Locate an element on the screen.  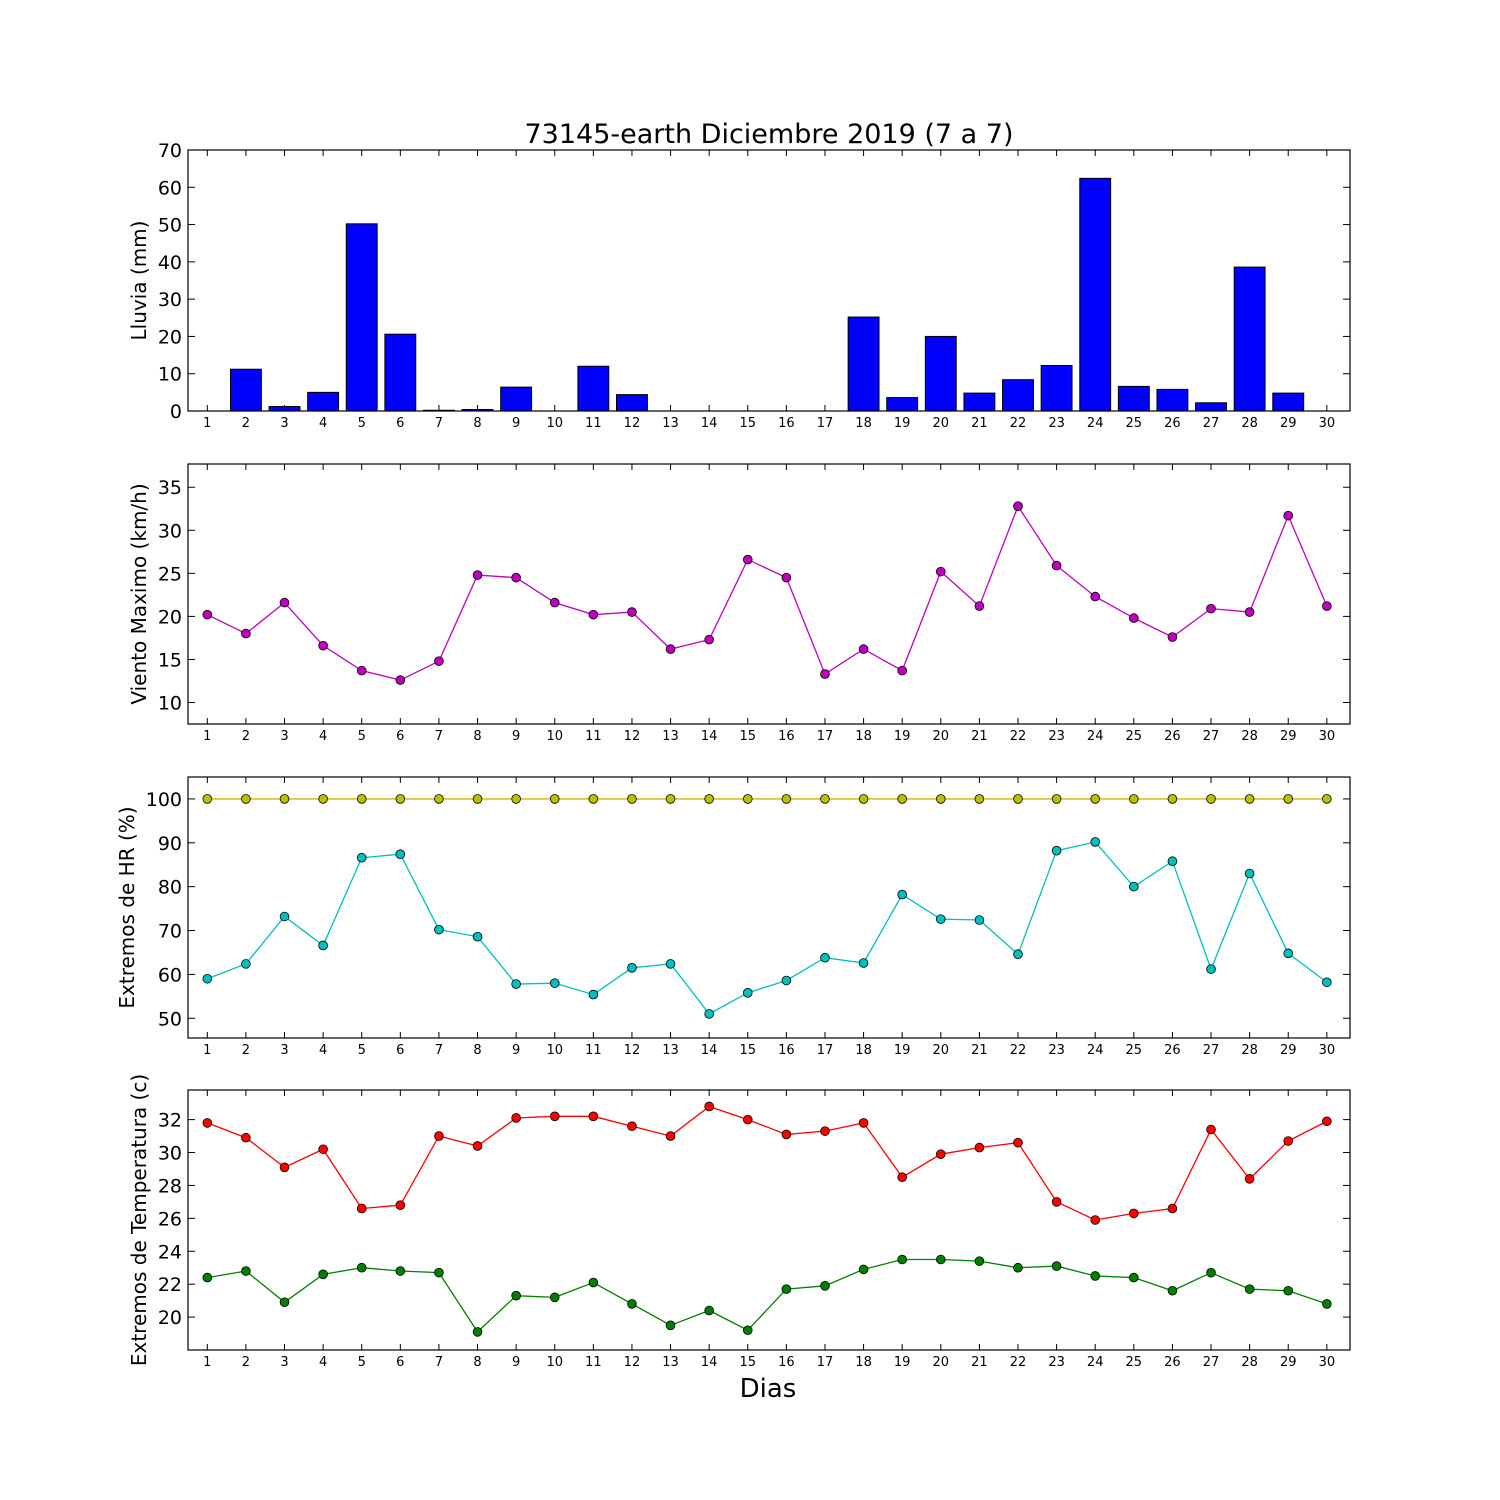
x-tick-label: 13 is located at coordinates (670, 423).